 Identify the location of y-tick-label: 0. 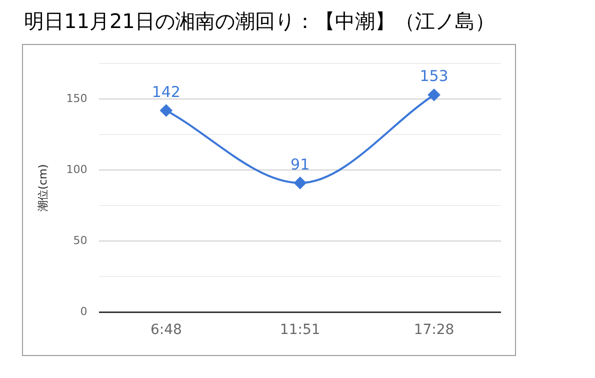
(84, 311).